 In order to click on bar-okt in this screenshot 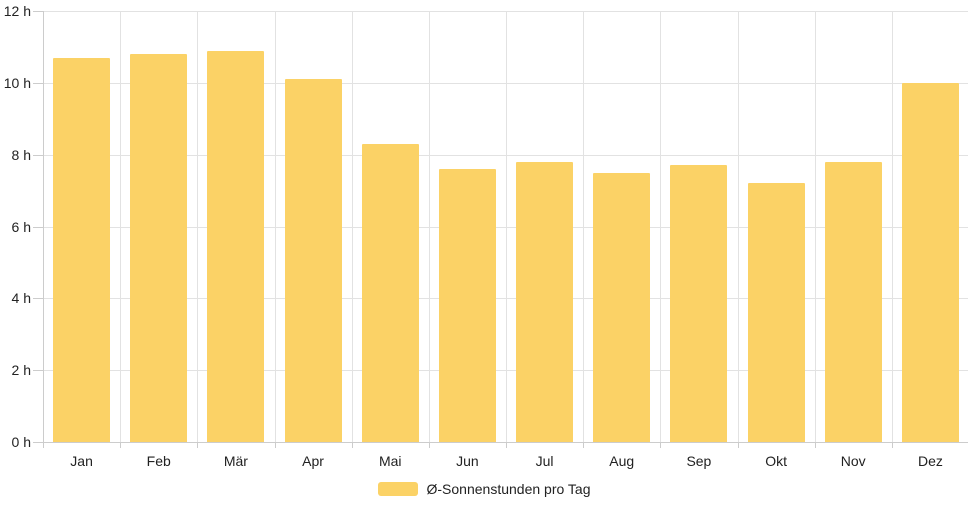, I will do `click(776, 312)`.